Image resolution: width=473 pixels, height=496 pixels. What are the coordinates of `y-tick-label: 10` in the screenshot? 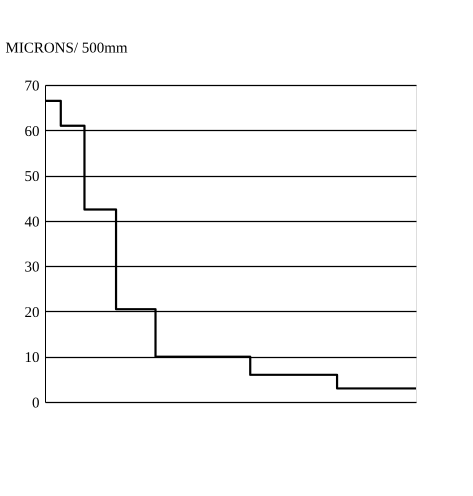 It's located at (32, 358).